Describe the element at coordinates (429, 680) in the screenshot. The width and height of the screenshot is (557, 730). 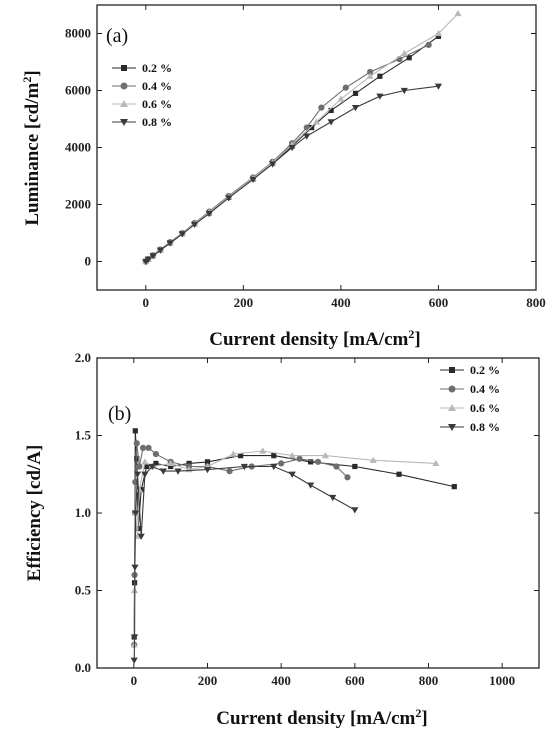
I see `x-tick-label: 800` at that location.